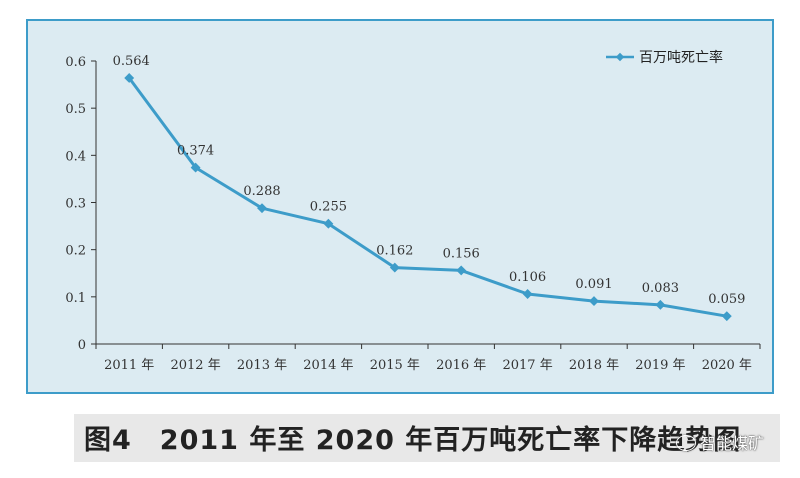 This screenshot has width=800, height=478. What do you see at coordinates (328, 207) in the screenshot?
I see `data-label: 0.255` at bounding box center [328, 207].